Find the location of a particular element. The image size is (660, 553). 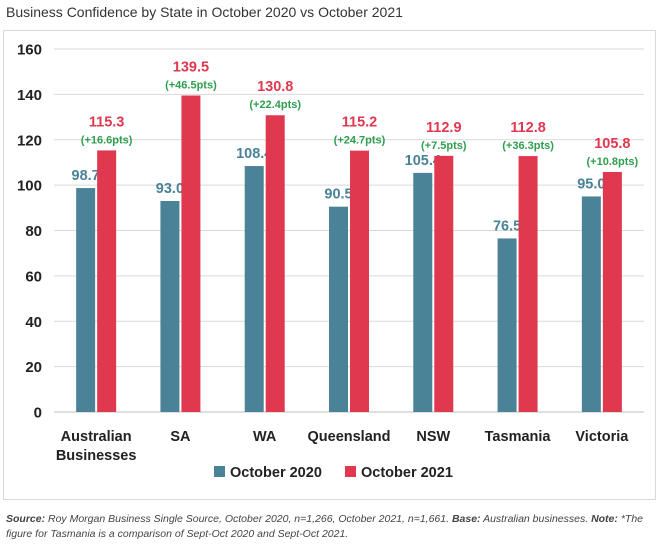

y-tick-label: 60 is located at coordinates (33, 276).